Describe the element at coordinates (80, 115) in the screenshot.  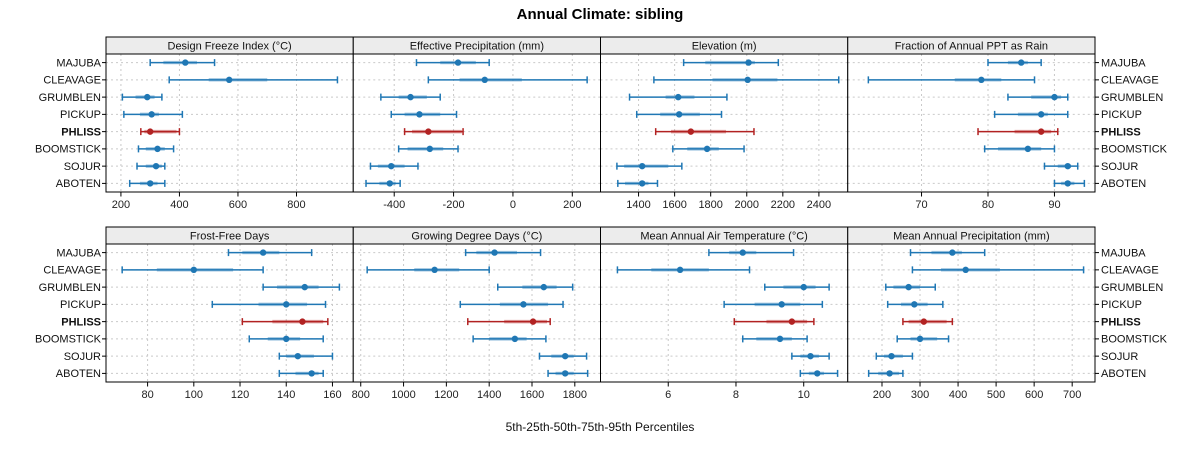
I see `site-label-left-pickup: PICKUP` at that location.